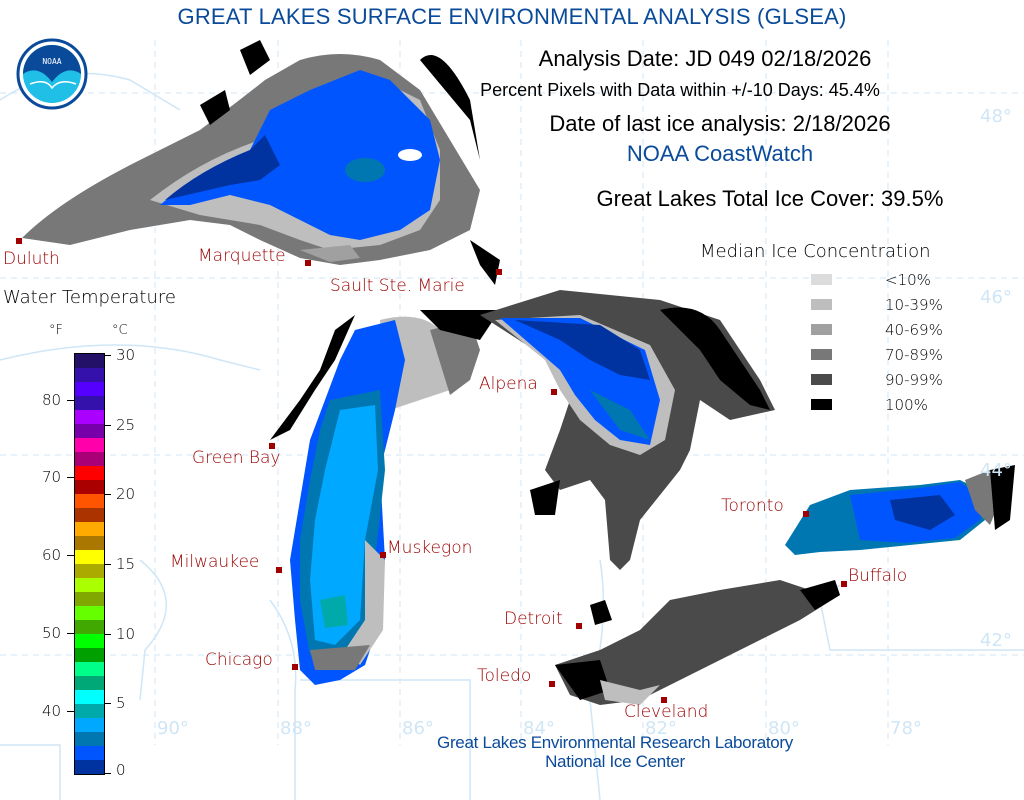  I want to click on ice-label: 40-69%, so click(914, 329).